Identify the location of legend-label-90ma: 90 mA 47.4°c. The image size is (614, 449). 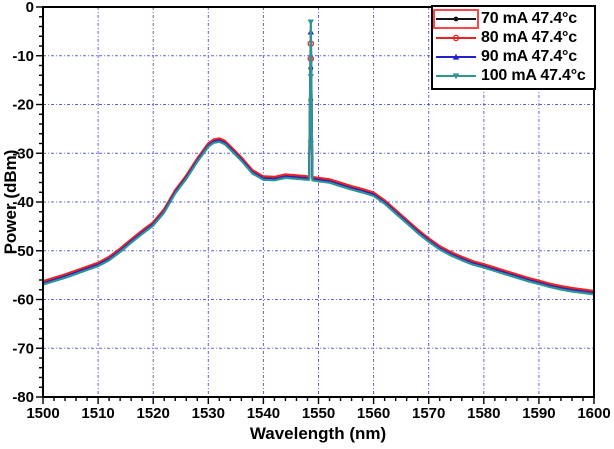
(529, 57).